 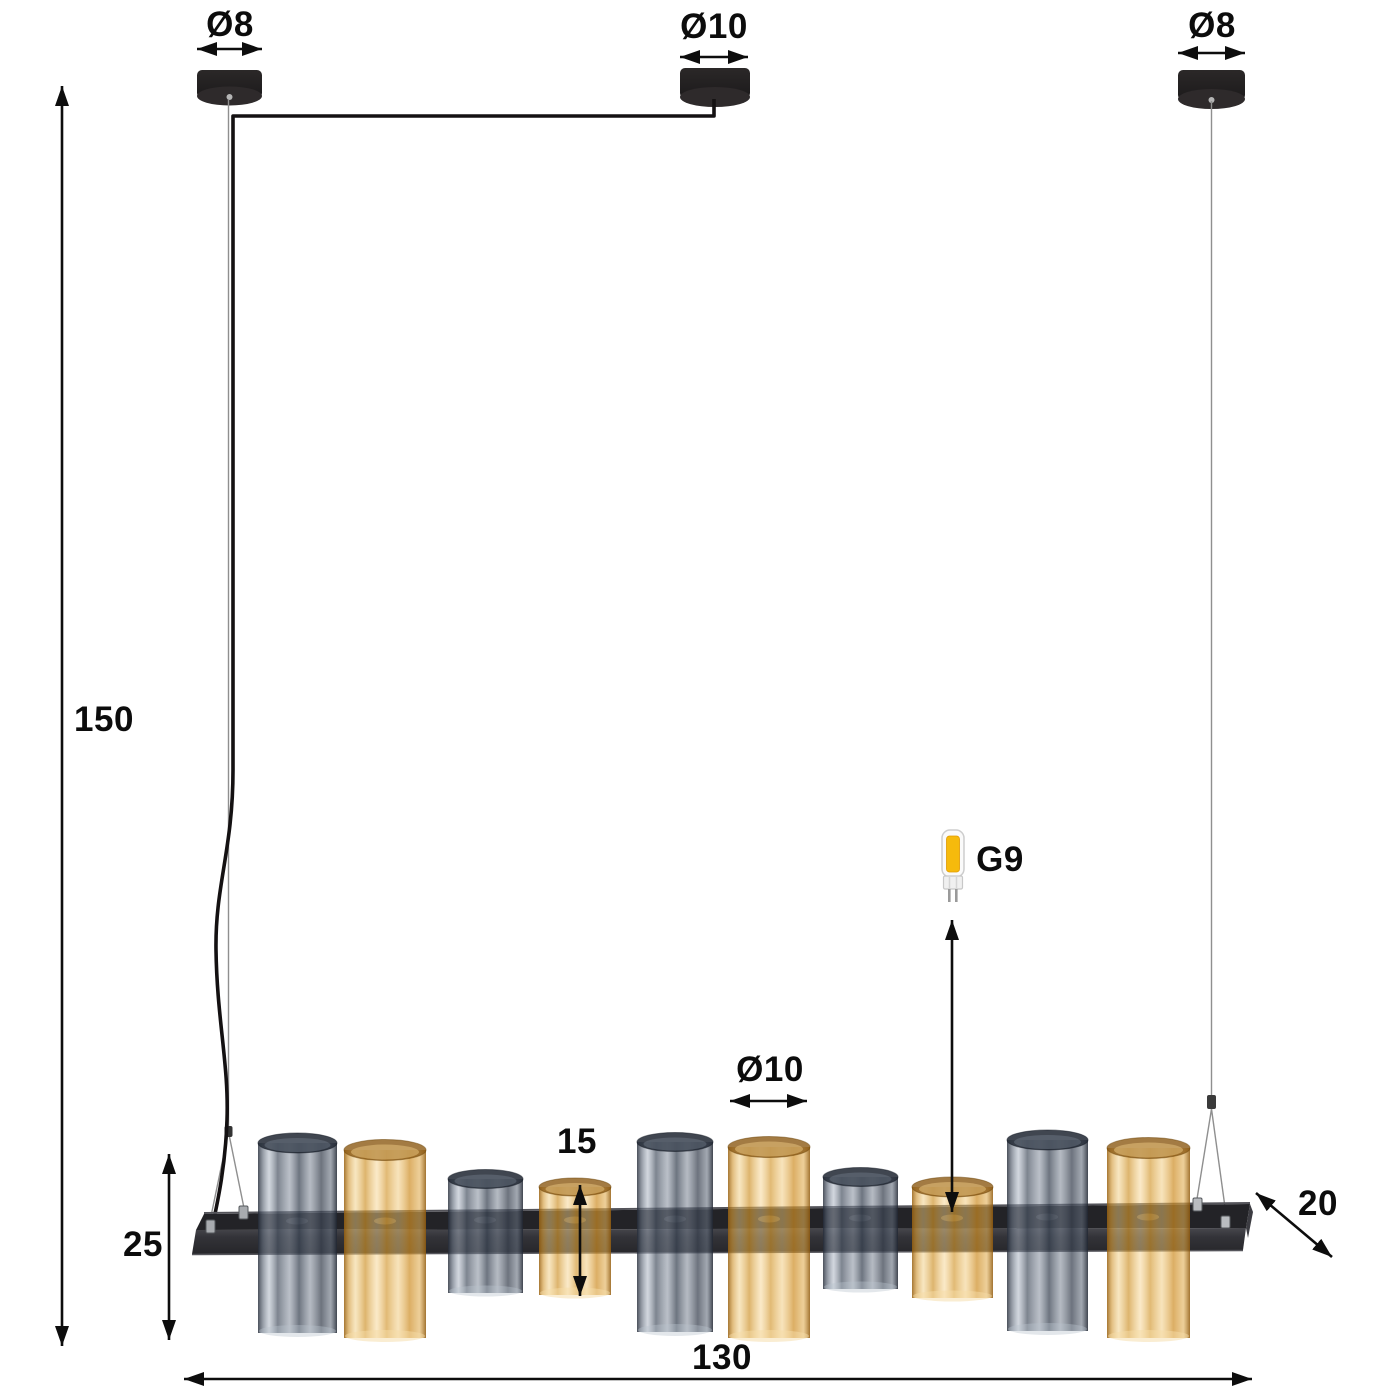 What do you see at coordinates (143, 1244) in the screenshot?
I see `dim-label-frame-drop-height: 25` at bounding box center [143, 1244].